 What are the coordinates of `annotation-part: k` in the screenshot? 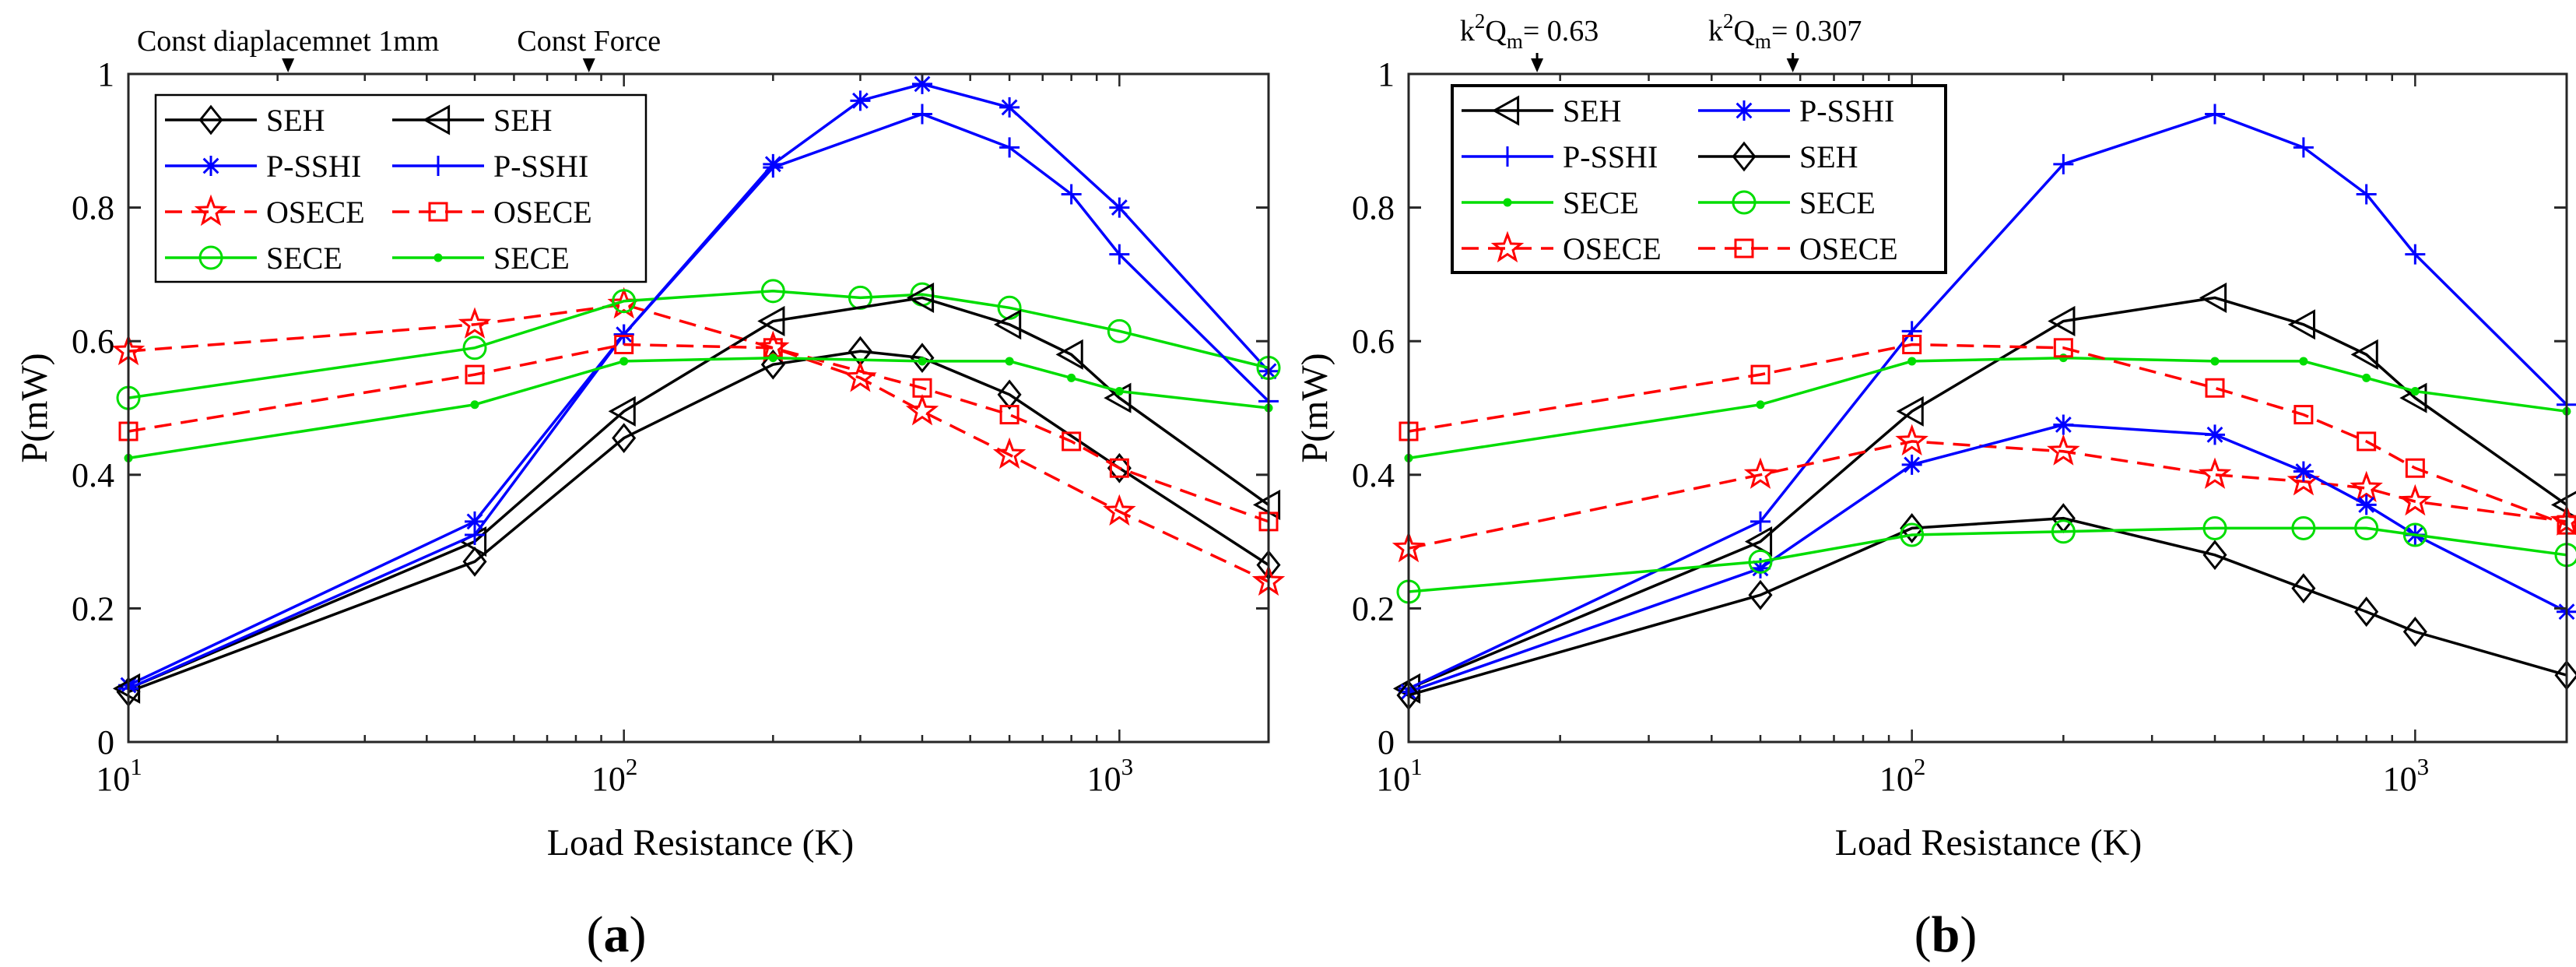 It's located at (1716, 31).